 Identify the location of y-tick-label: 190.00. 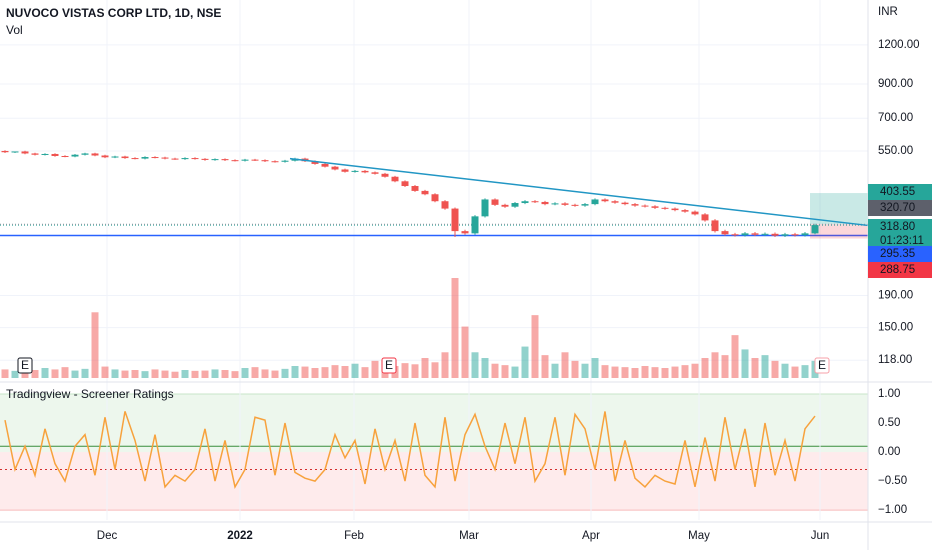
(895, 295).